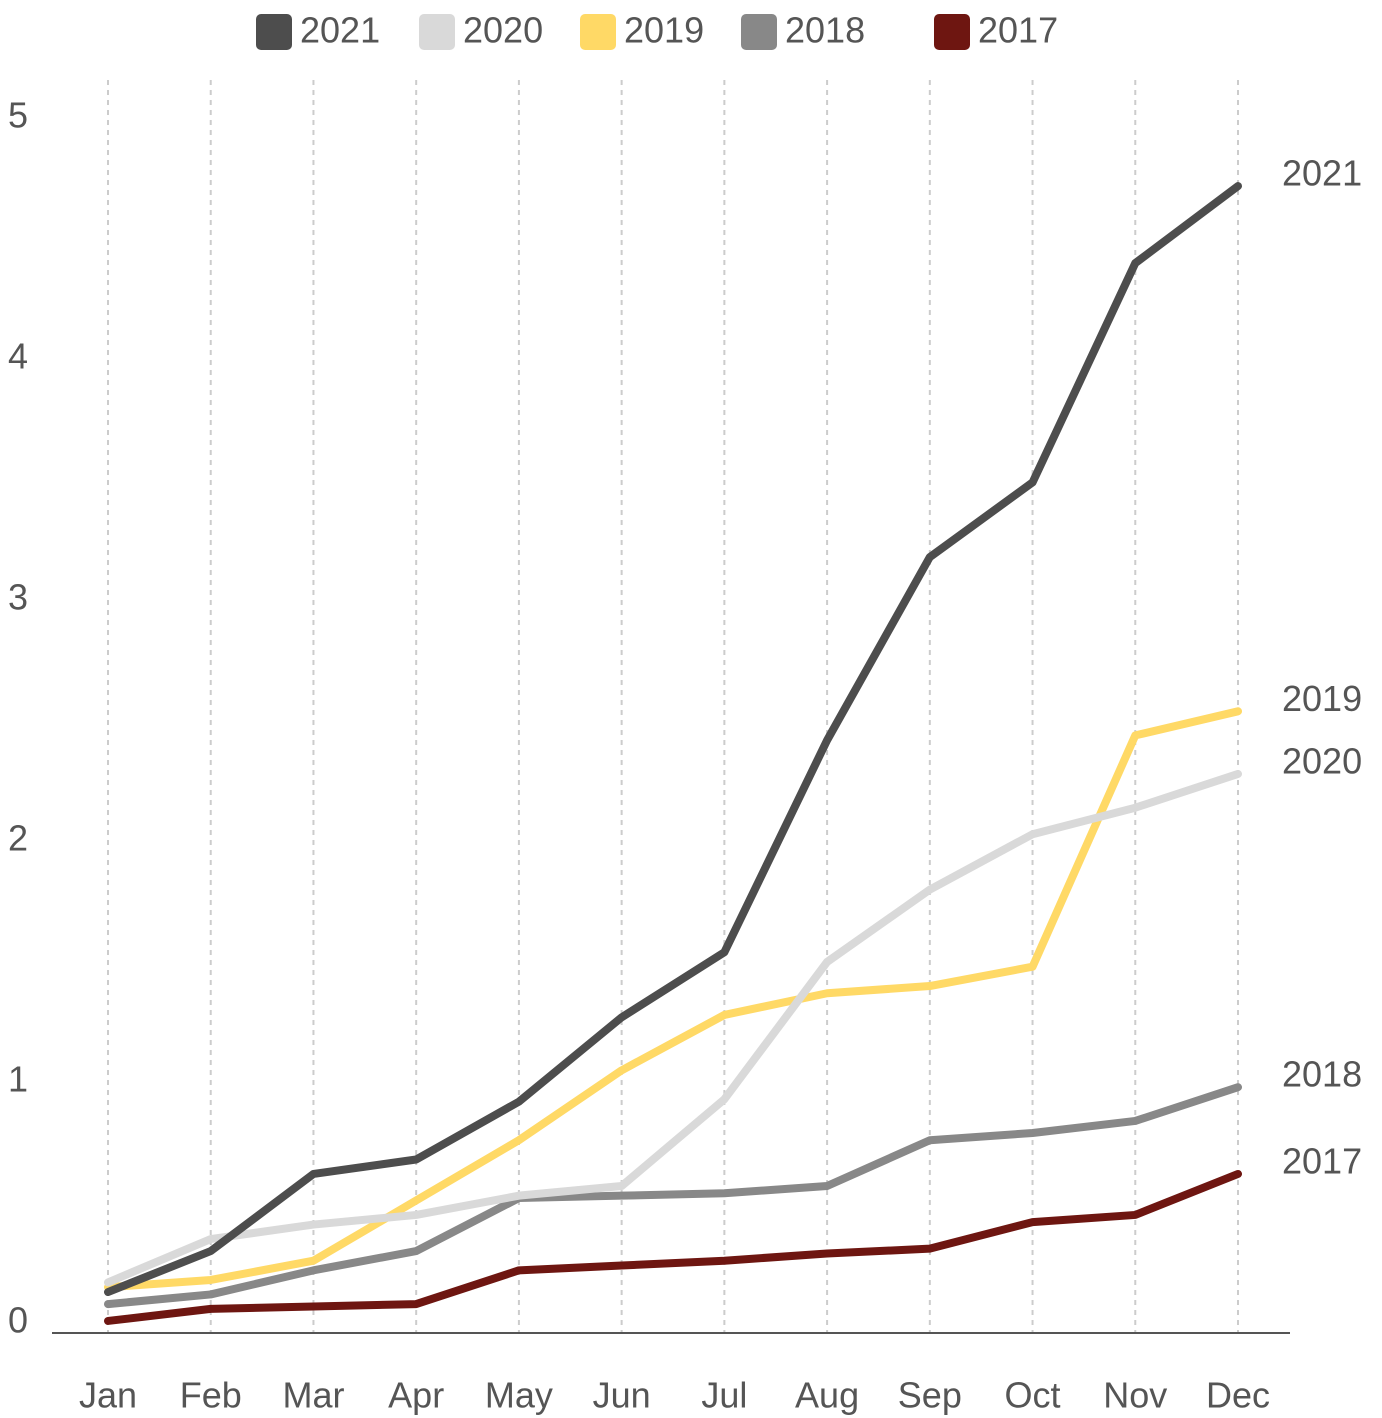 This screenshot has width=1382, height=1418. What do you see at coordinates (108, 1395) in the screenshot?
I see `x-tick-label: Jan` at bounding box center [108, 1395].